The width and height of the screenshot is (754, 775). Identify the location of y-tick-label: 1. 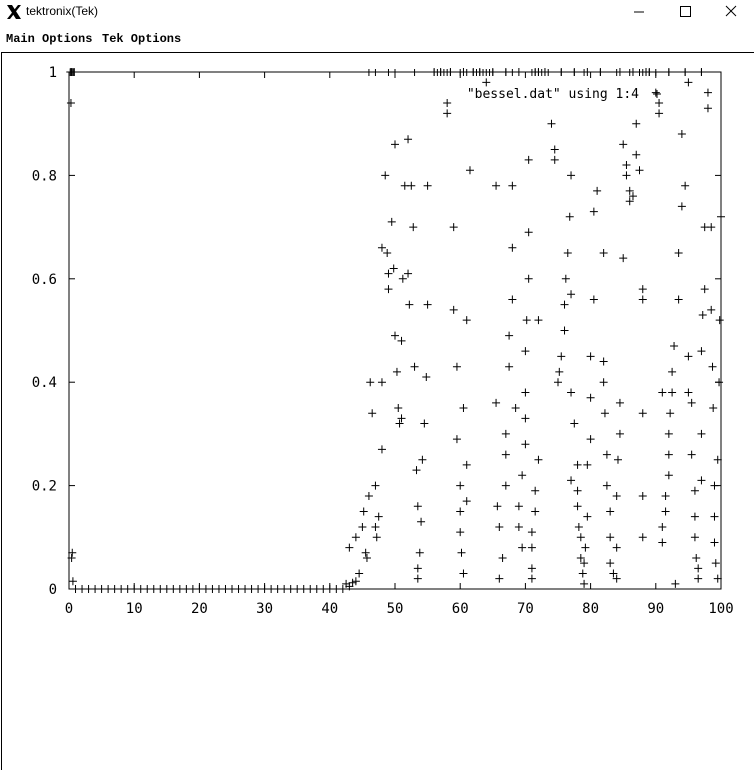
(53, 73).